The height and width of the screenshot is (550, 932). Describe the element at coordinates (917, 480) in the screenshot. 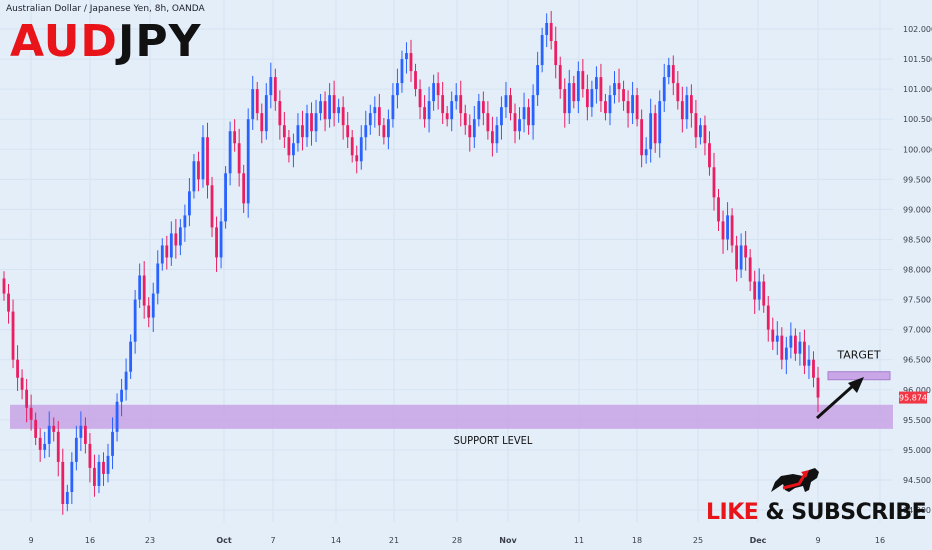

I see `price-tick-label: 94.500` at that location.